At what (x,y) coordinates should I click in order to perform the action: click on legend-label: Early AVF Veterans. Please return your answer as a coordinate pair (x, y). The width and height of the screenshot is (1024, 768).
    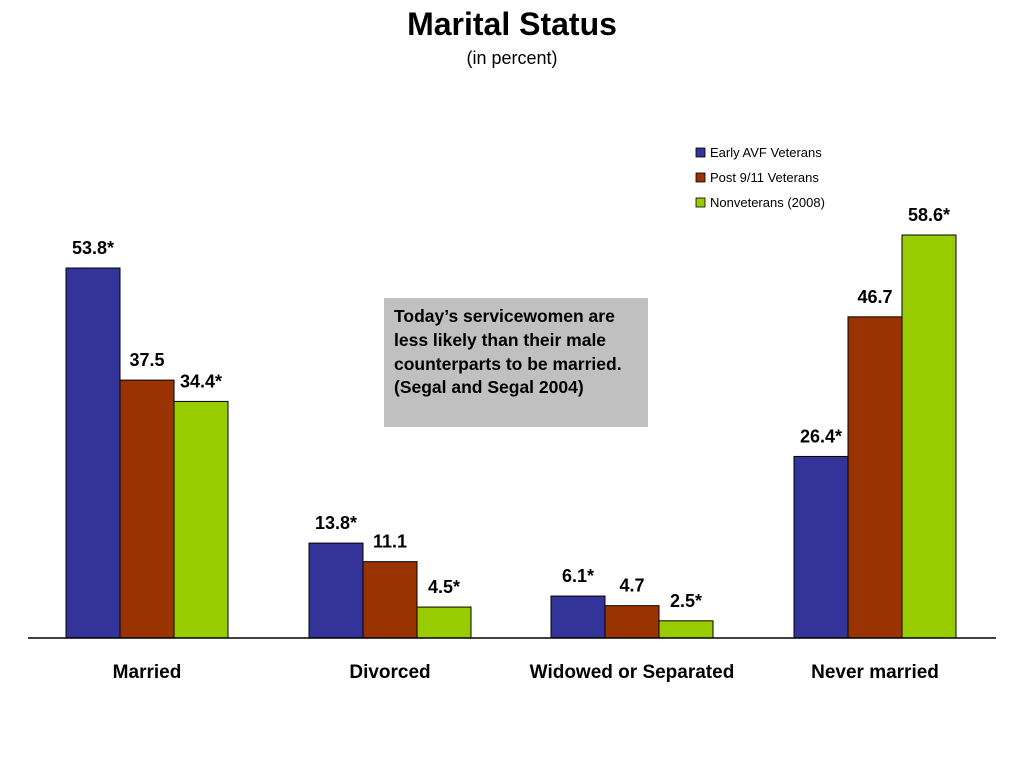
    Looking at the image, I should click on (766, 152).